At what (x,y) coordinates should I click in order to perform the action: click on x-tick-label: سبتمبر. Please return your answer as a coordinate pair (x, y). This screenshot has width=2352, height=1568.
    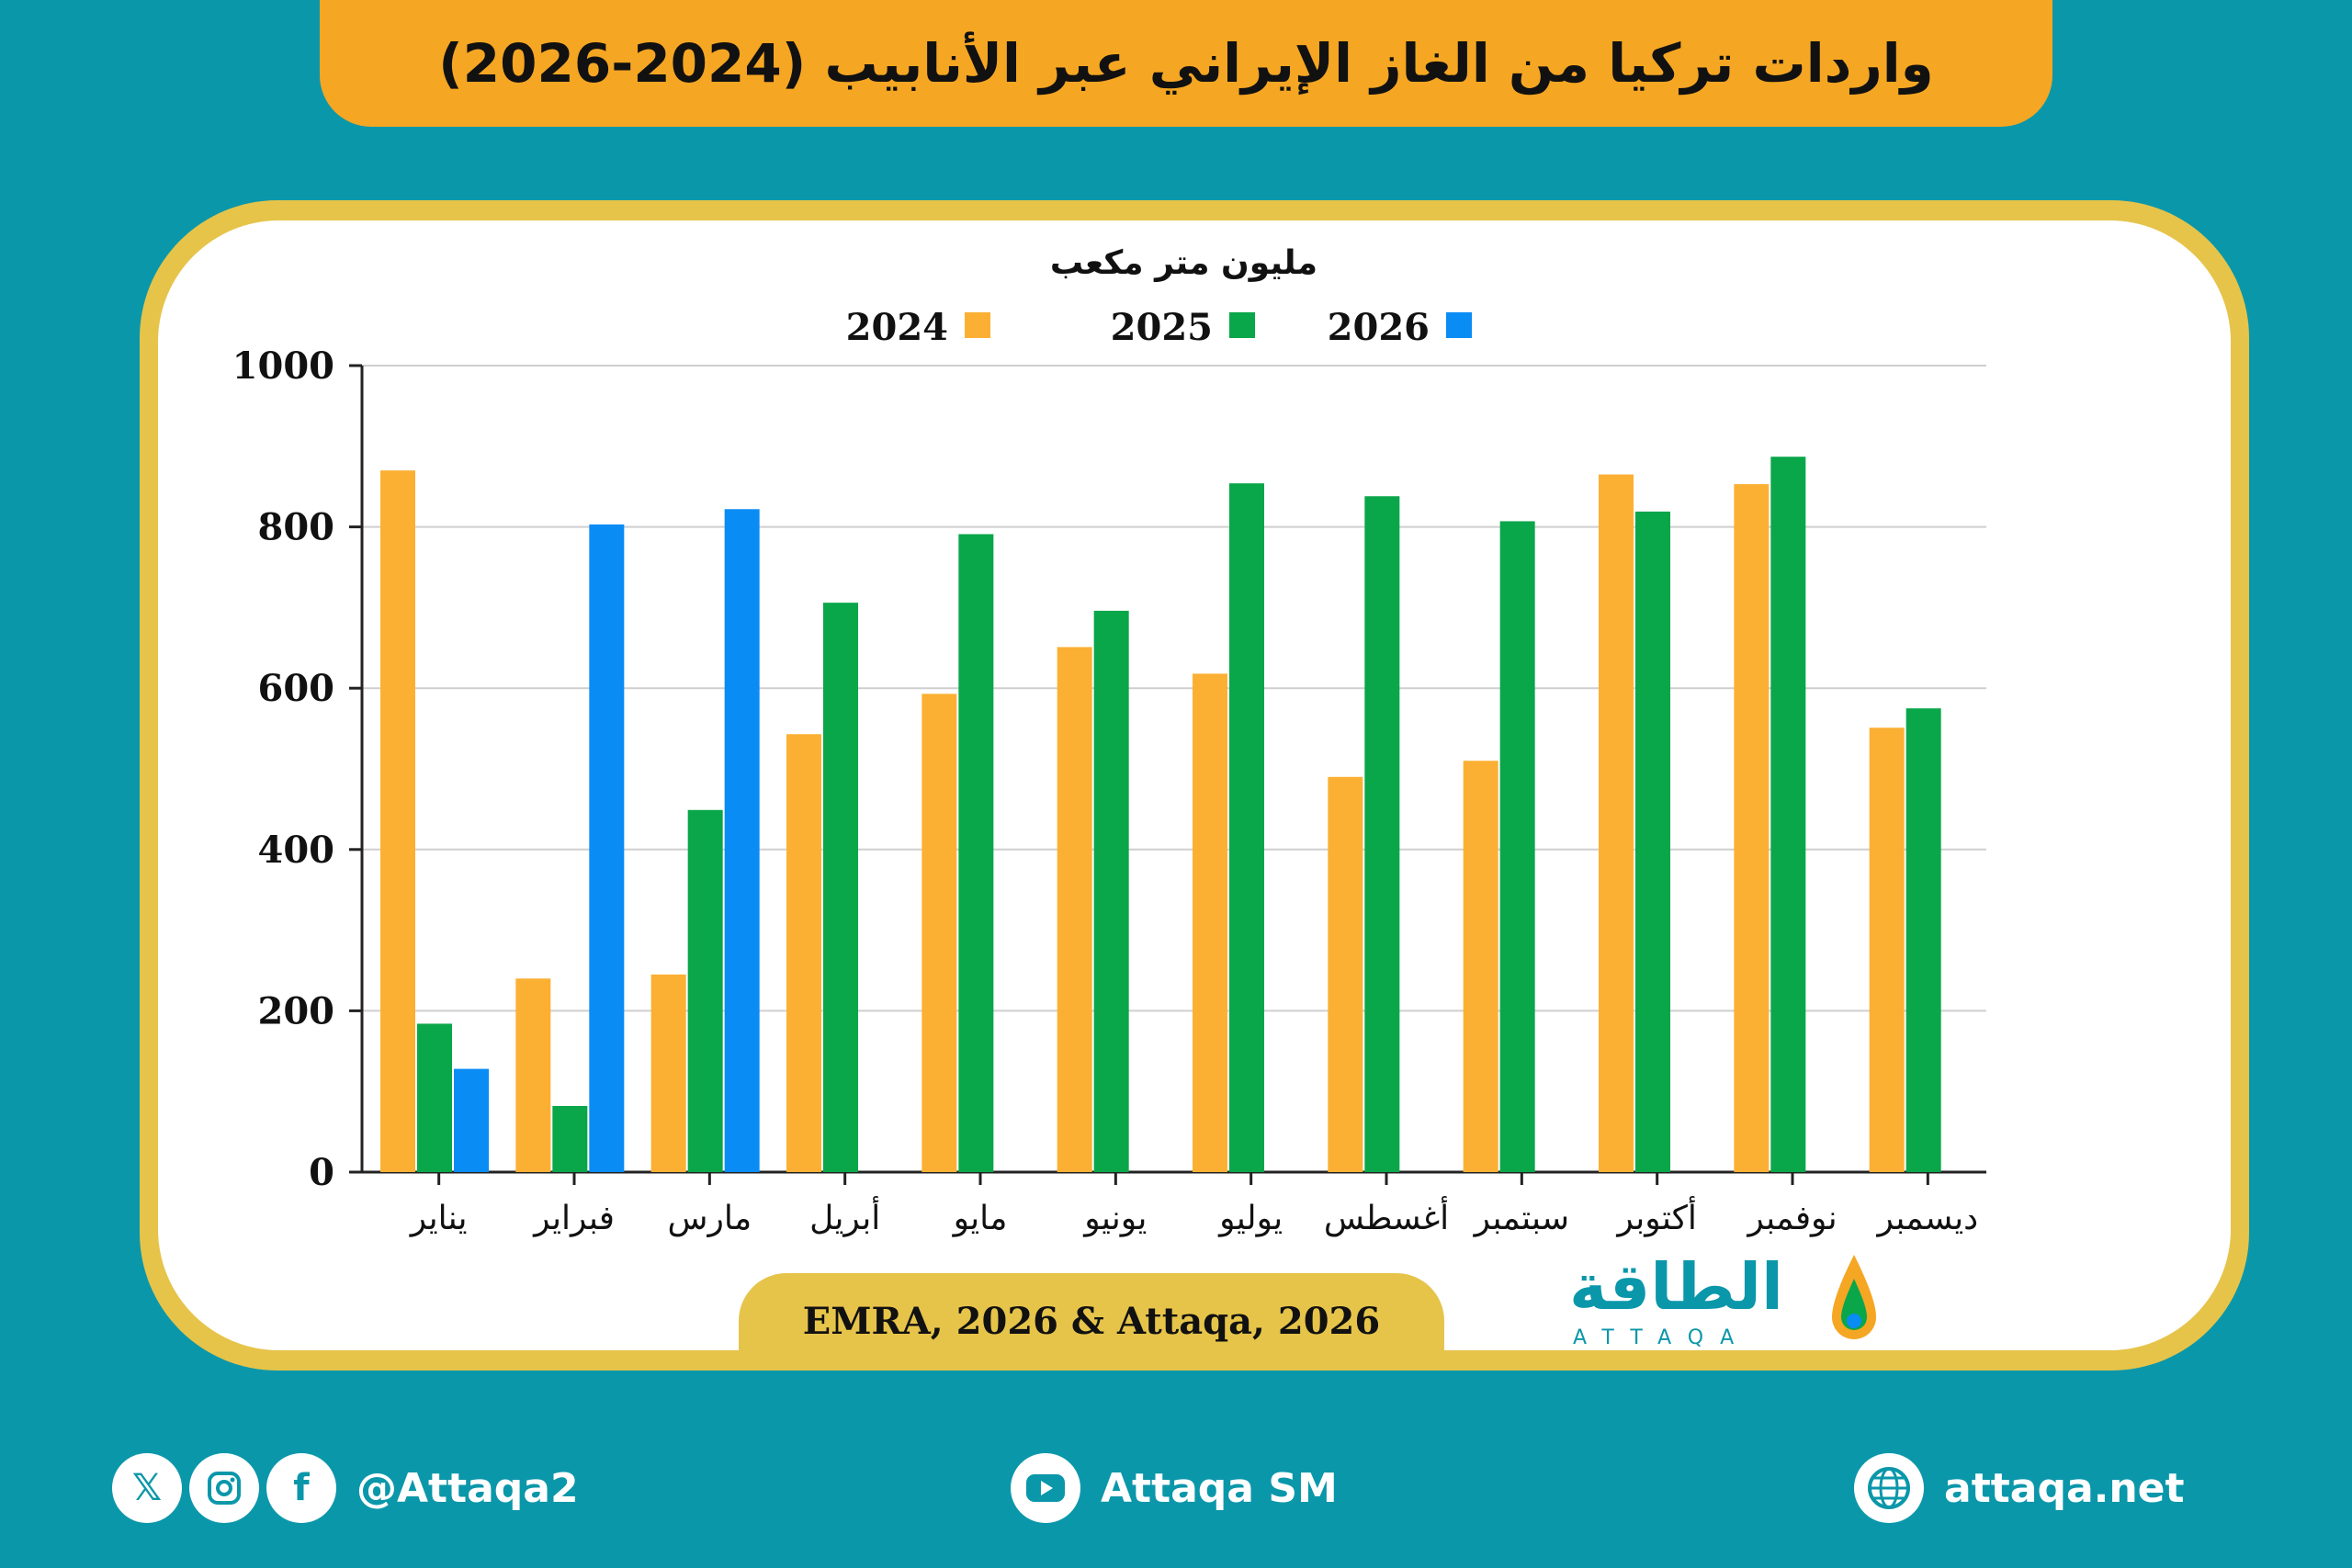
    Looking at the image, I should click on (1521, 1219).